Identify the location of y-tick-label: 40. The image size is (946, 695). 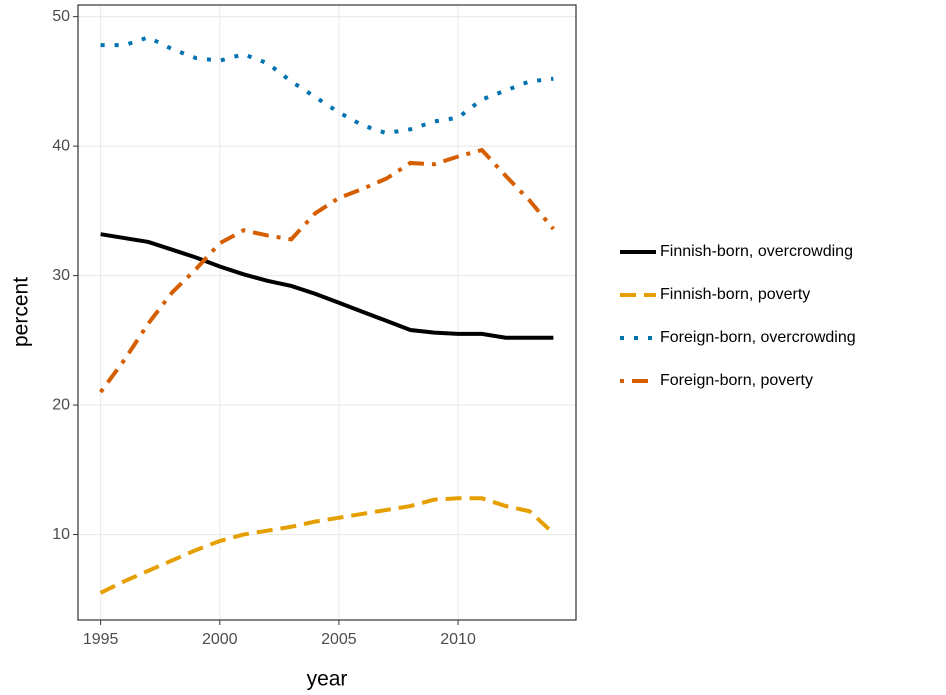
(61, 145).